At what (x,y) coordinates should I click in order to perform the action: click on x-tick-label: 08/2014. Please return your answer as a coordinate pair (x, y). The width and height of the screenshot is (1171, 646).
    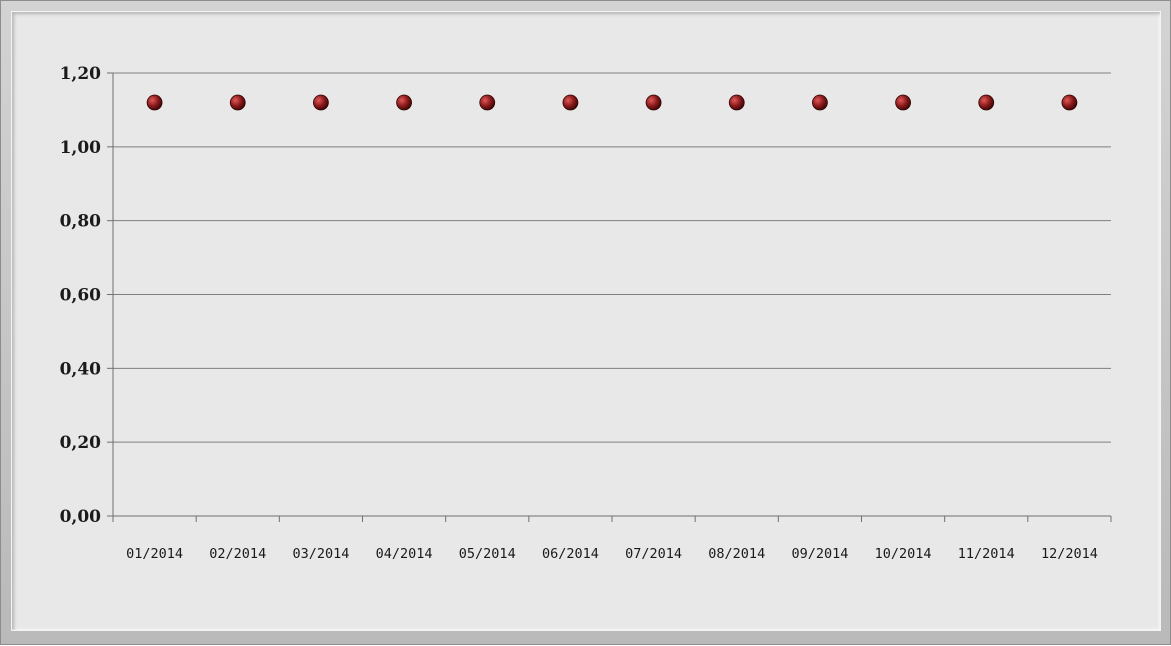
    Looking at the image, I should click on (736, 554).